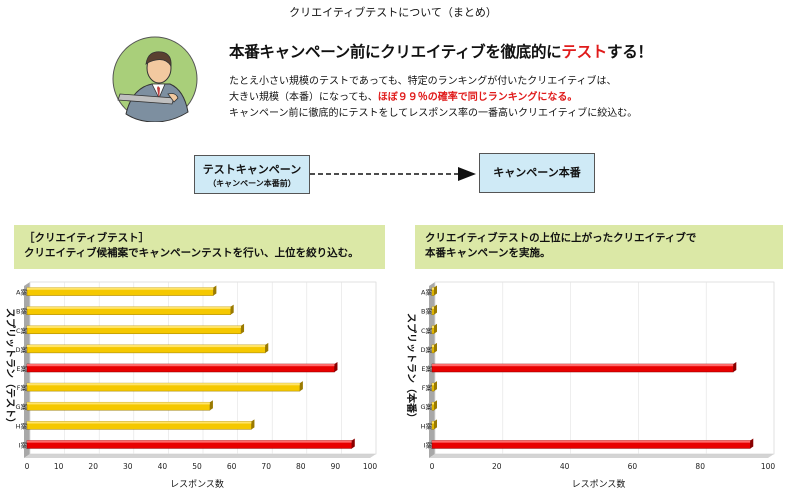  Describe the element at coordinates (191, 253) in the screenshot. I see `left-panel-line-2: クリエイティブ候補案でキャンペーンテストを行い、上位を絞り込む。` at that location.